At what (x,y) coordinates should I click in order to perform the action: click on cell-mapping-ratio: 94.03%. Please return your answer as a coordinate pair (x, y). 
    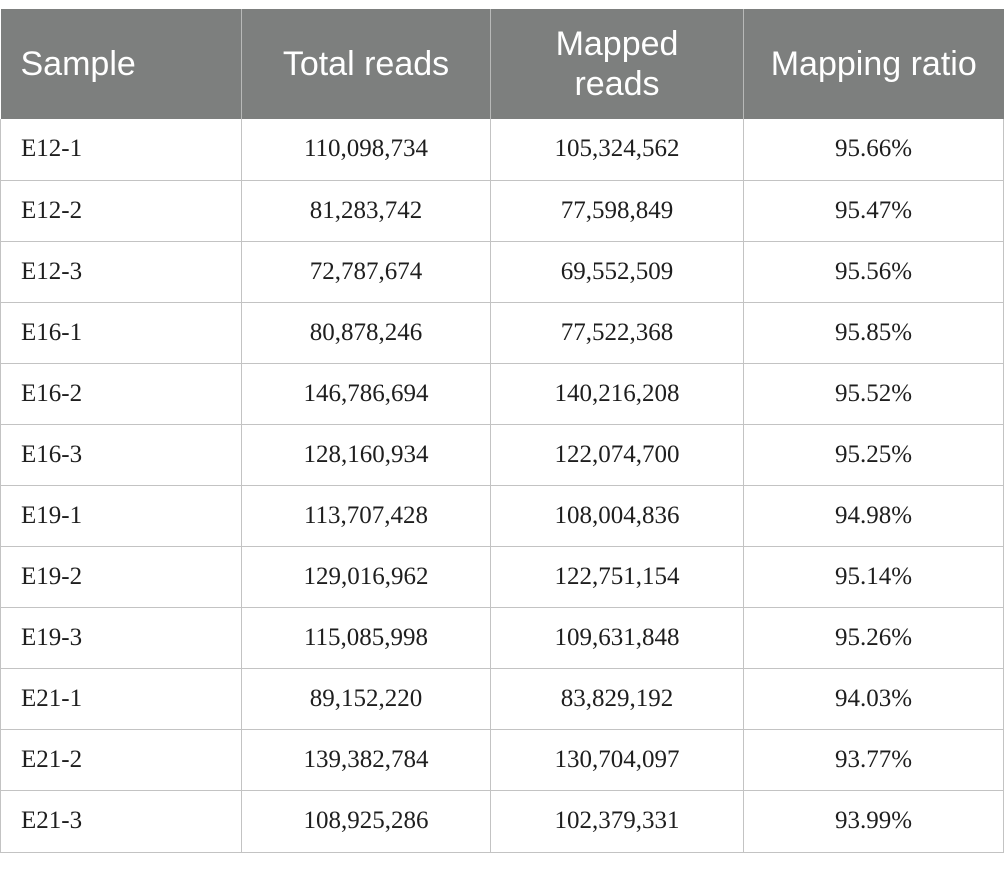
    Looking at the image, I should click on (873, 699).